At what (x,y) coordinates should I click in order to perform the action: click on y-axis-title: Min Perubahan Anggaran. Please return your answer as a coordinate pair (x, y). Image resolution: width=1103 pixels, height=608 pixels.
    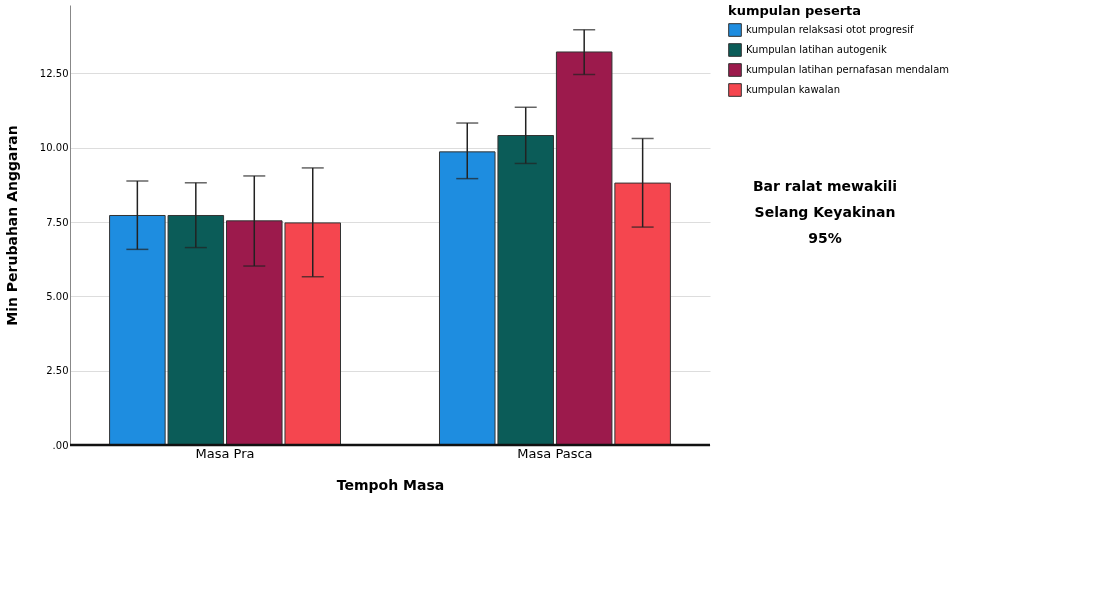
    Looking at the image, I should click on (11, 225).